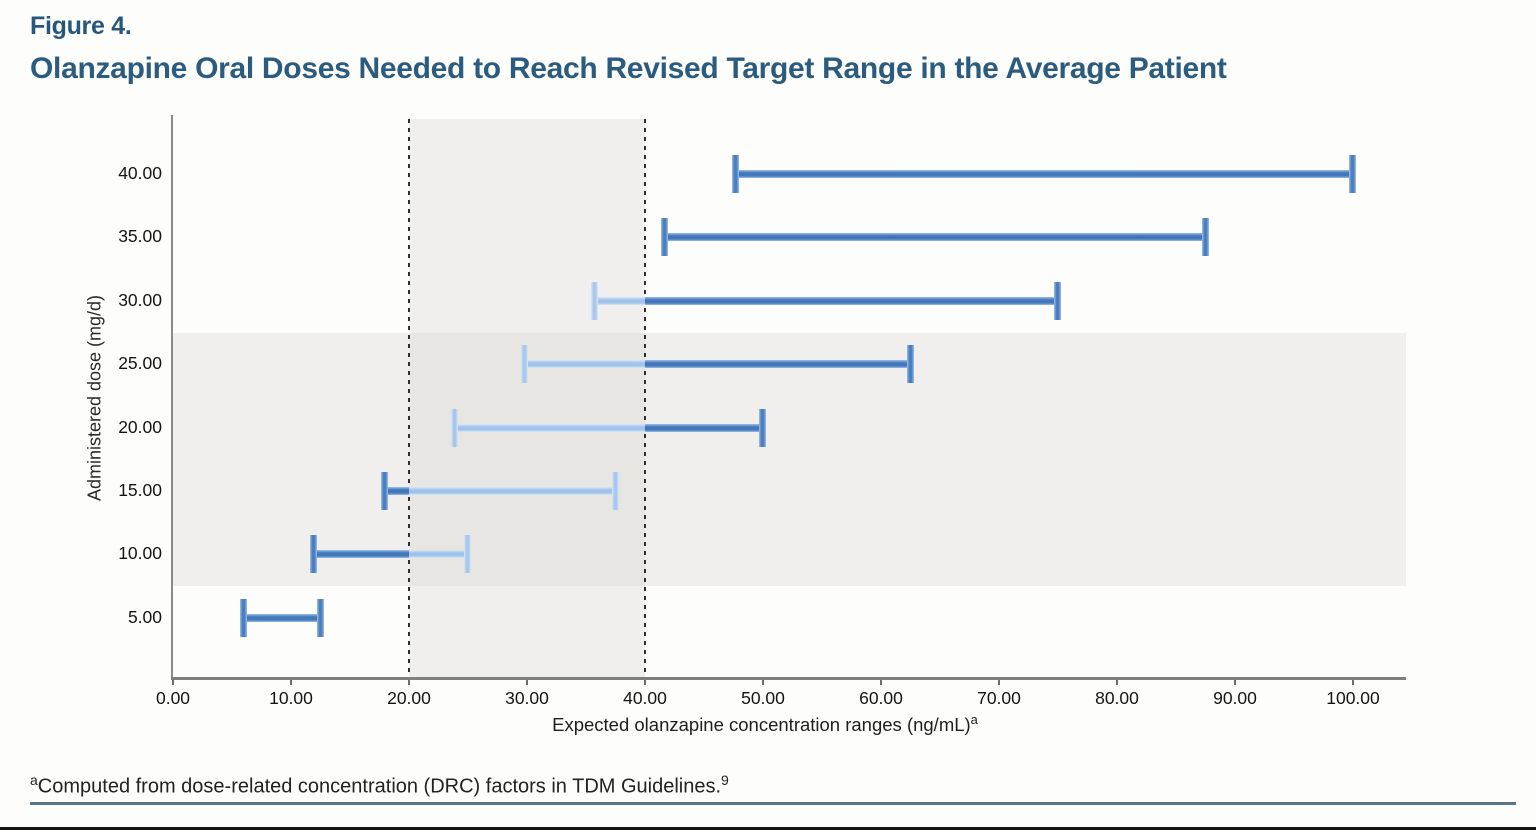 This screenshot has width=1536, height=830. What do you see at coordinates (94, 398) in the screenshot?
I see `y-axis-title: Administered dose (mg/d)` at bounding box center [94, 398].